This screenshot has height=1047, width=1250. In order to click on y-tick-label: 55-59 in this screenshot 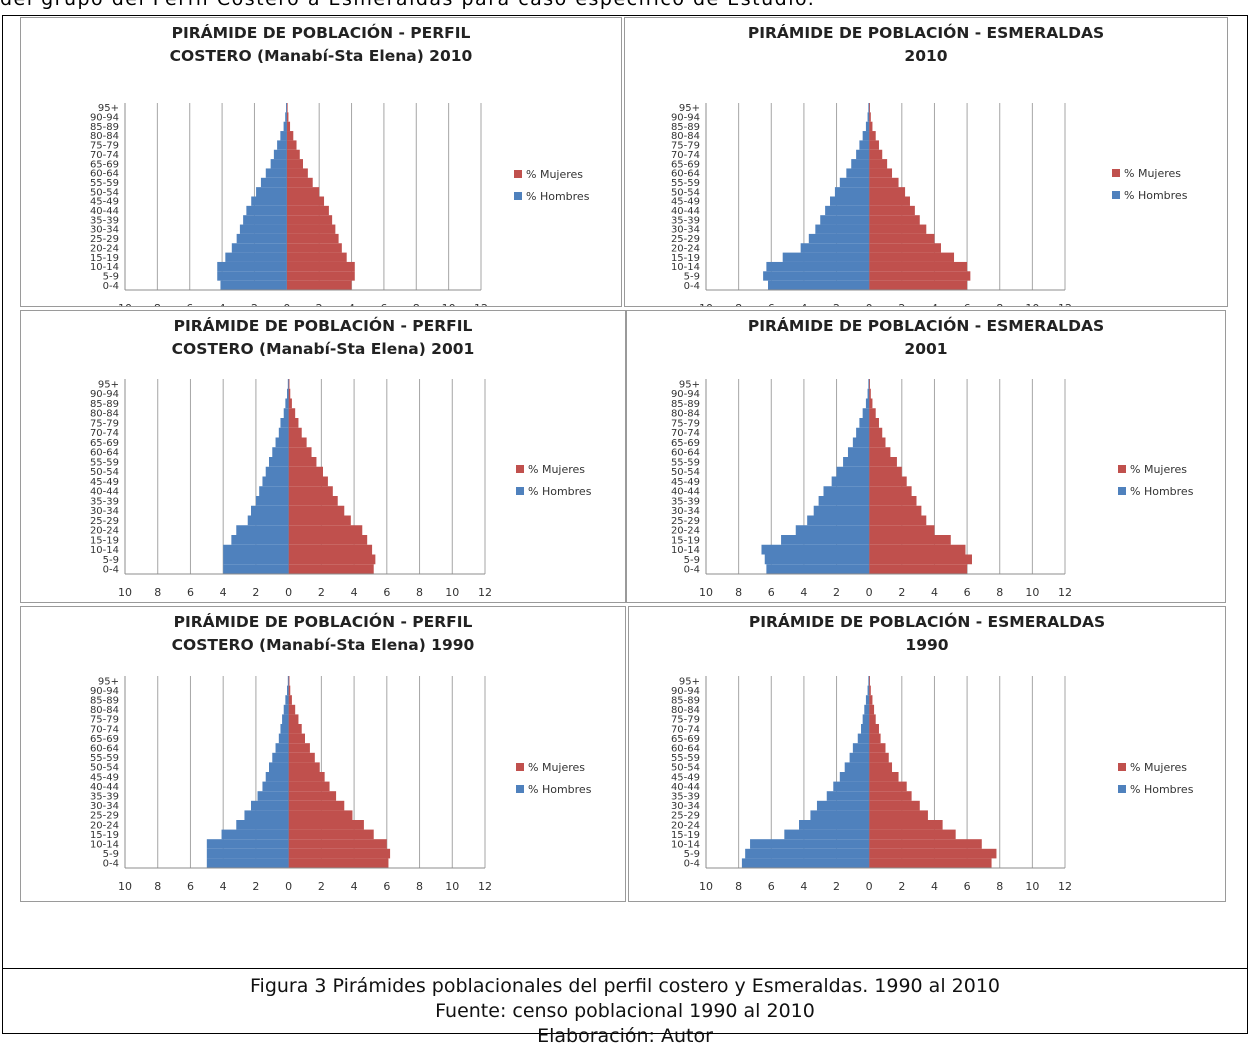, I will do `click(104, 183)`.